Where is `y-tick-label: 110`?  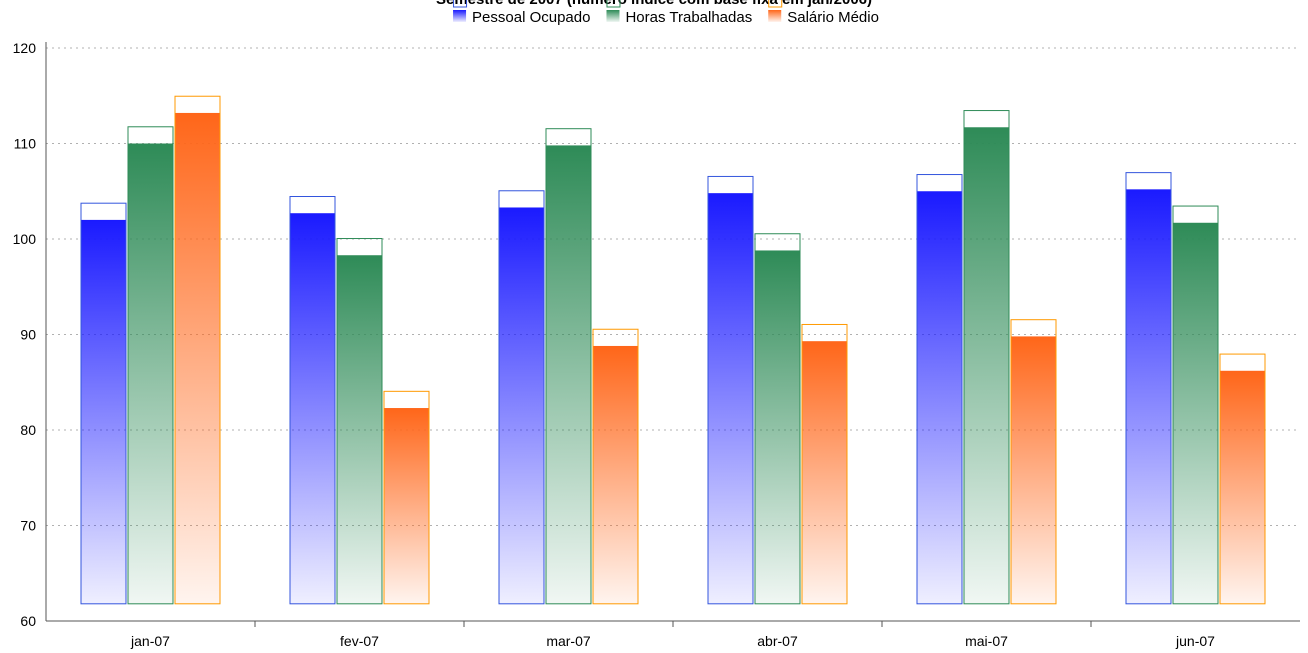 y-tick-label: 110 is located at coordinates (25, 144).